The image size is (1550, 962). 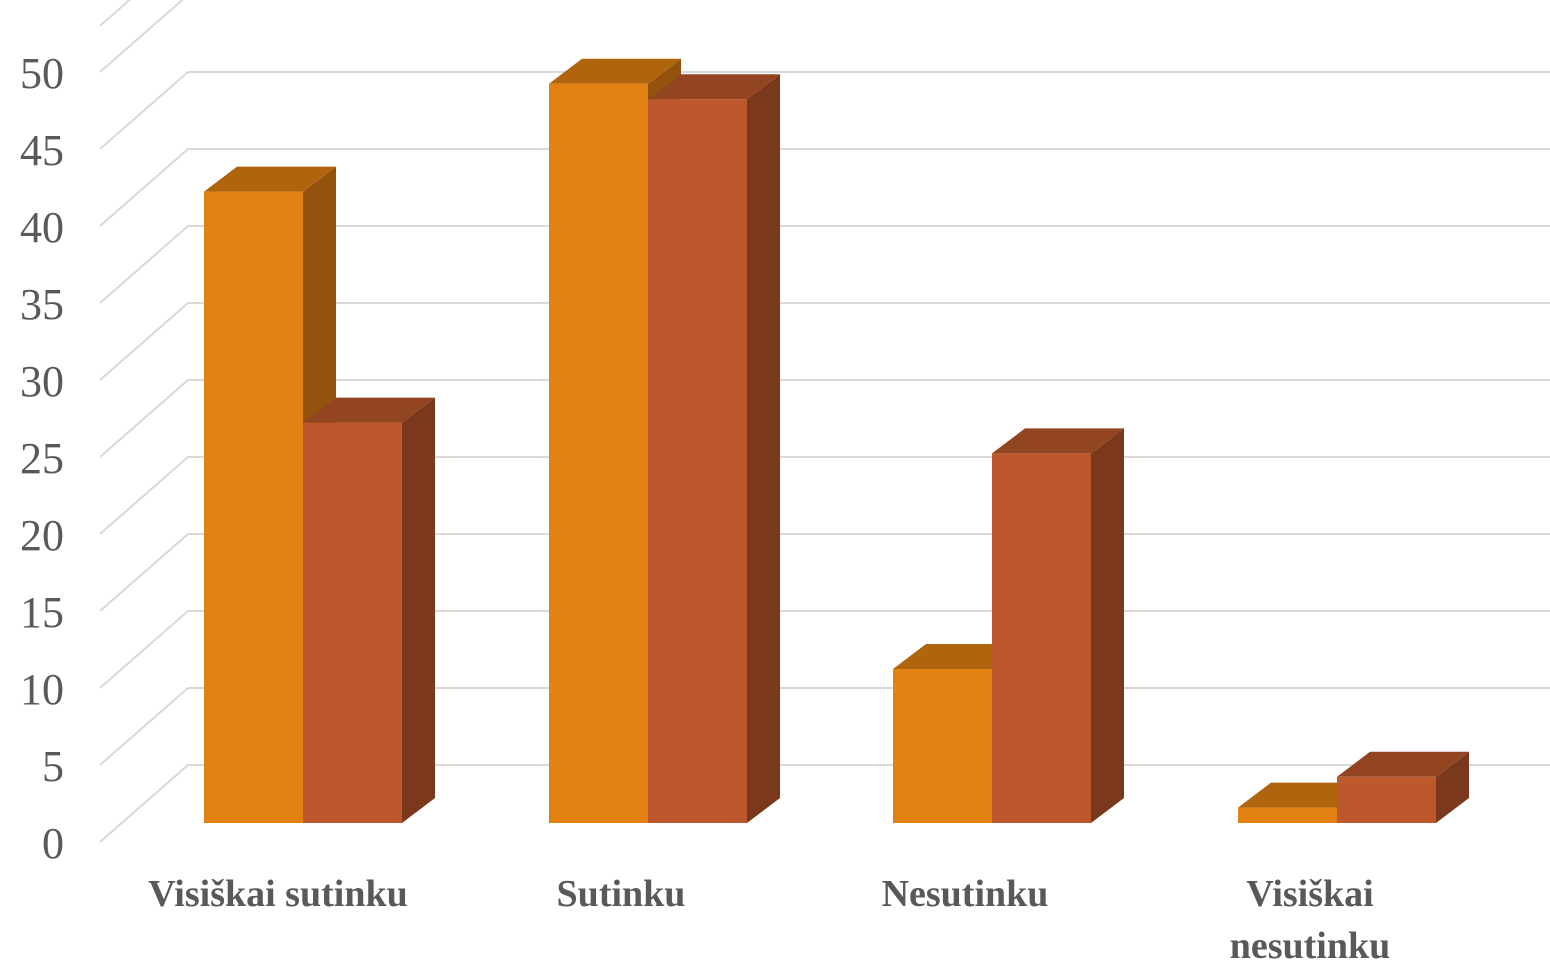 What do you see at coordinates (277, 894) in the screenshot?
I see `x-tick-label: Visiškai sutinku` at bounding box center [277, 894].